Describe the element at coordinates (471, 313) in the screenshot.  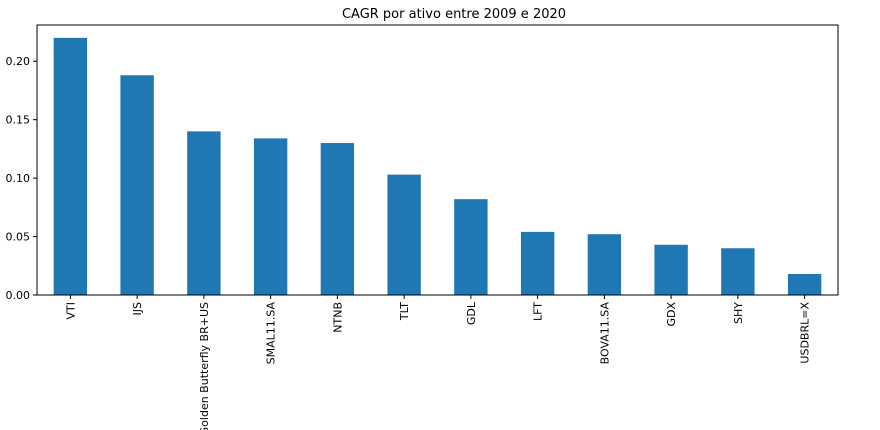
I see `x-tick-label: GDL` at that location.